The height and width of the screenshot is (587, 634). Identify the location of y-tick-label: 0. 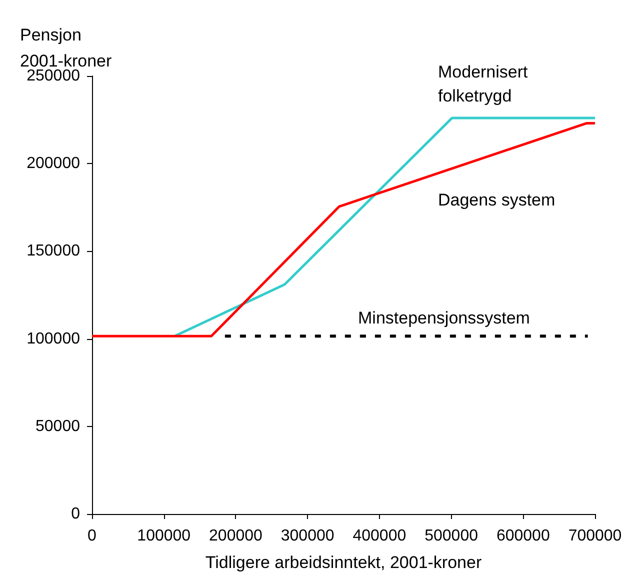
(75, 514).